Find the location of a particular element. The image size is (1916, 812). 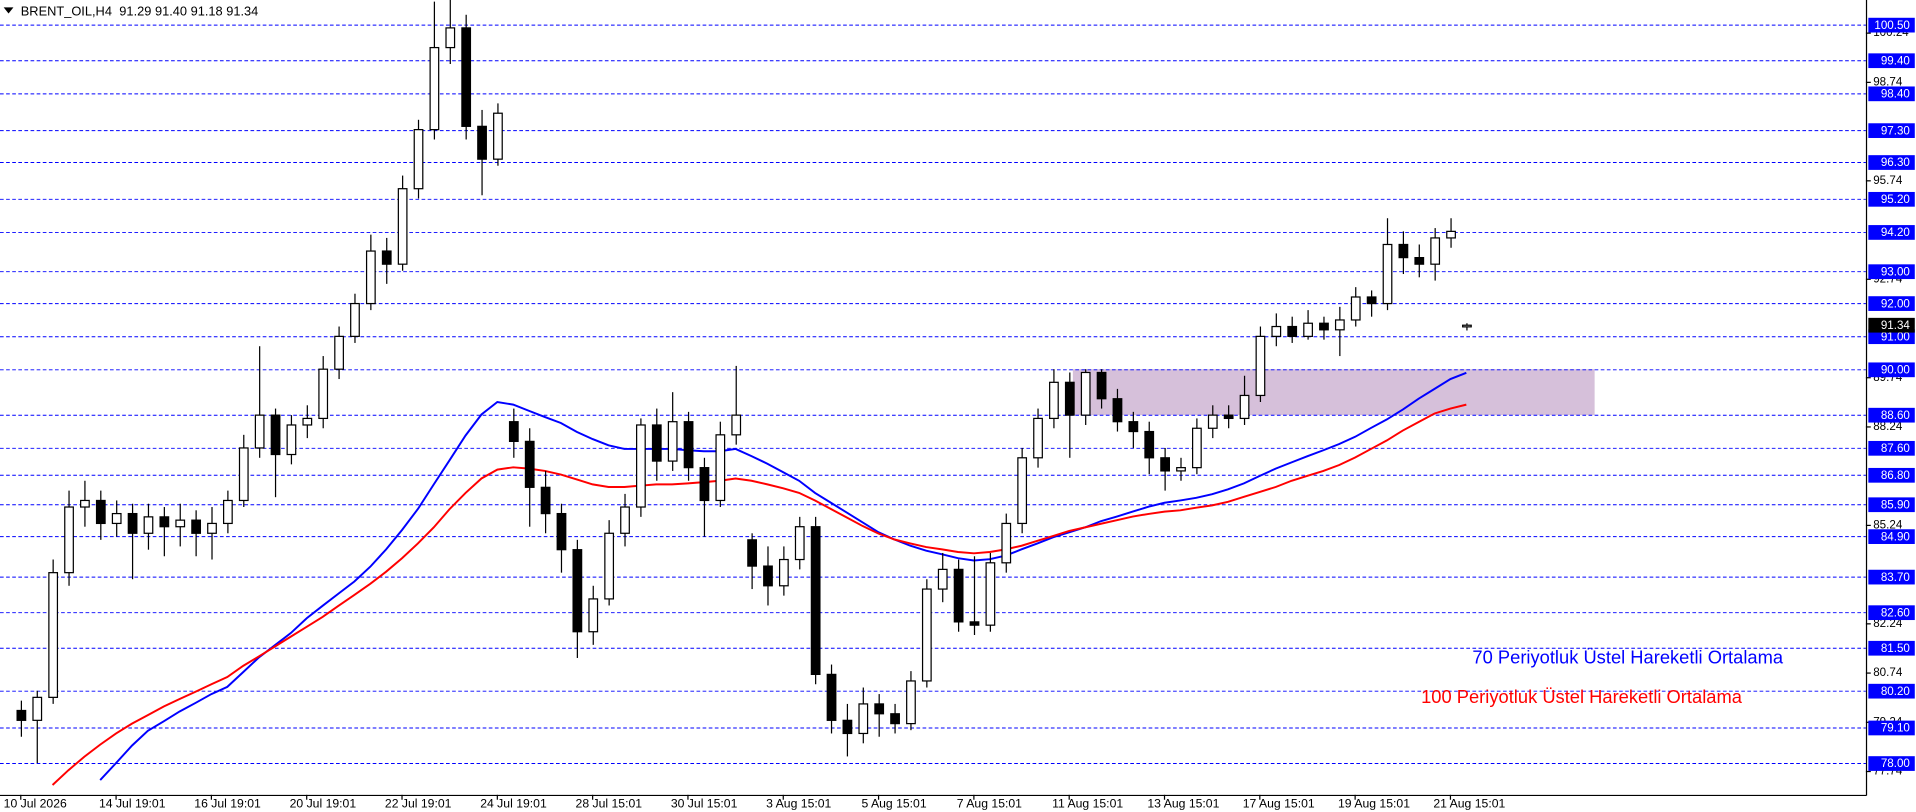

x-tick-label: 14 Jul 19:01 is located at coordinates (132, 803).